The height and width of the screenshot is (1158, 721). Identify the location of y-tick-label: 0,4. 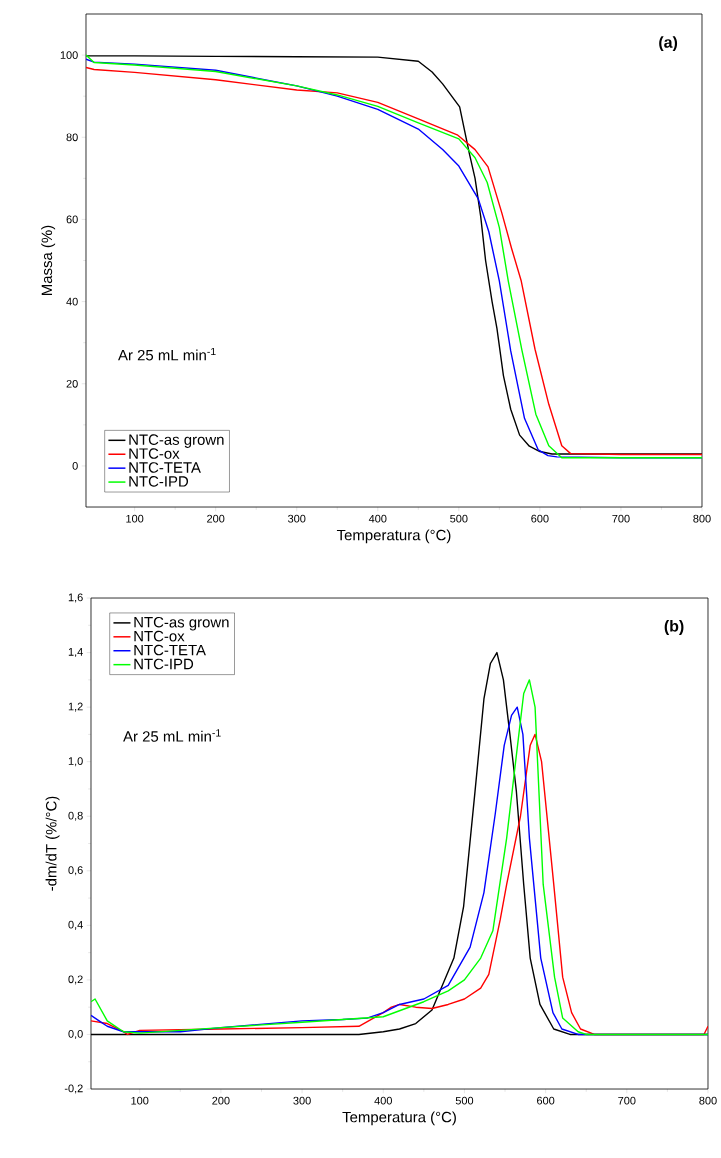
(75, 925).